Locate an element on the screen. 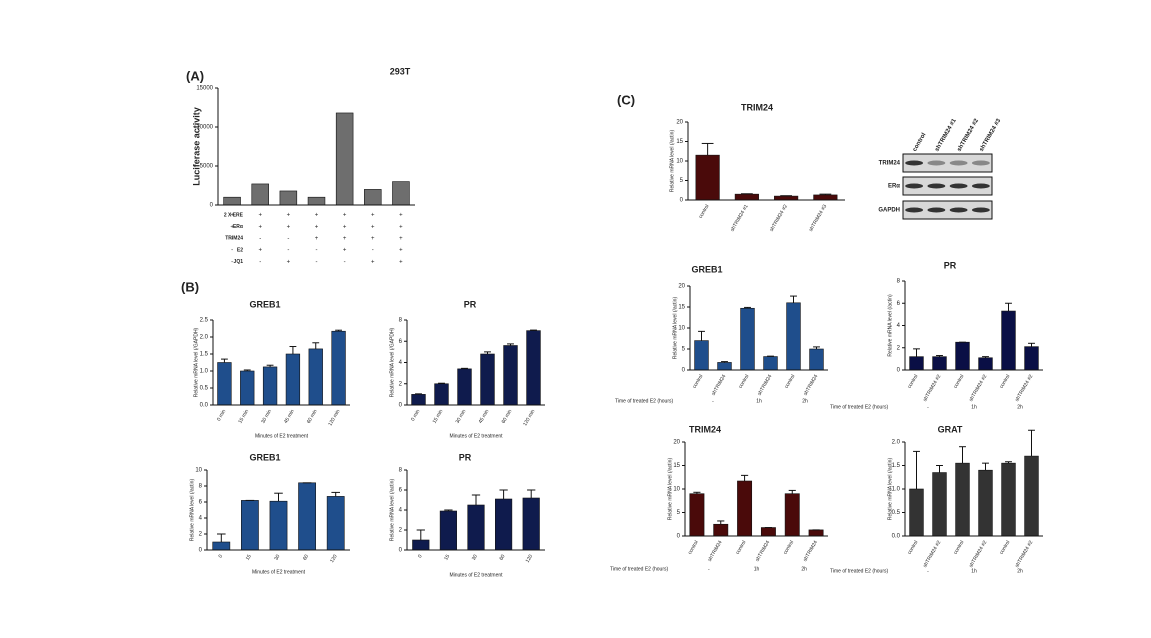 The image size is (1151, 638). blot-column-label: shTRIM24 #3 is located at coordinates (991, 134).